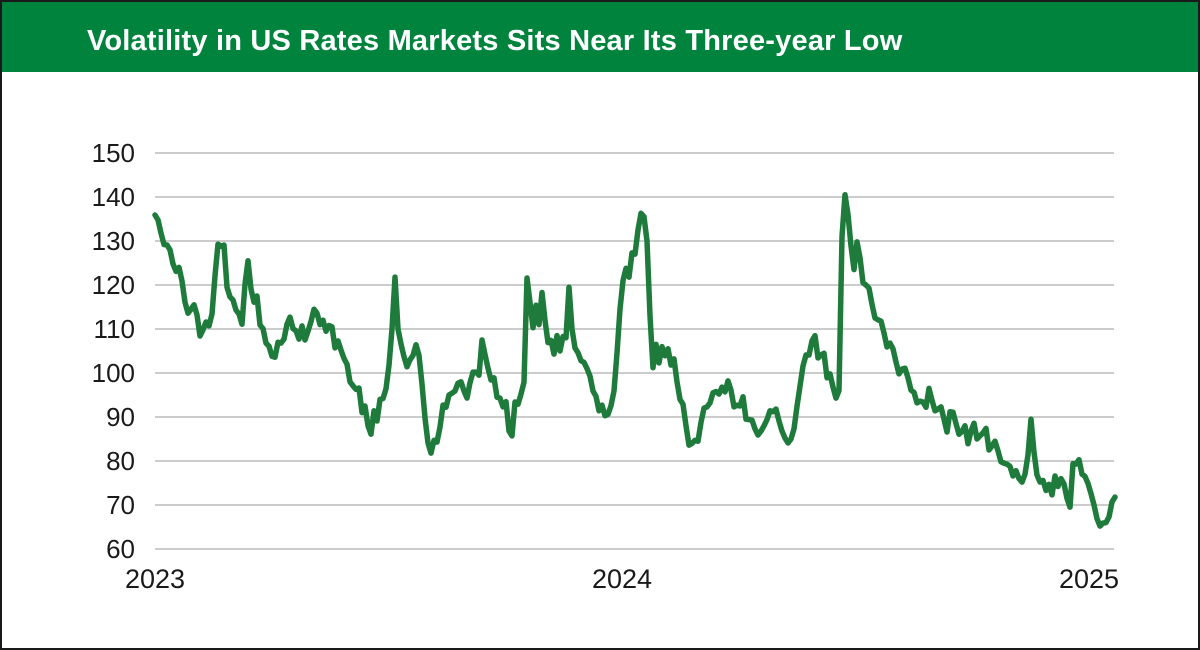  What do you see at coordinates (120, 417) in the screenshot?
I see `y-tick-label-90: 90` at bounding box center [120, 417].